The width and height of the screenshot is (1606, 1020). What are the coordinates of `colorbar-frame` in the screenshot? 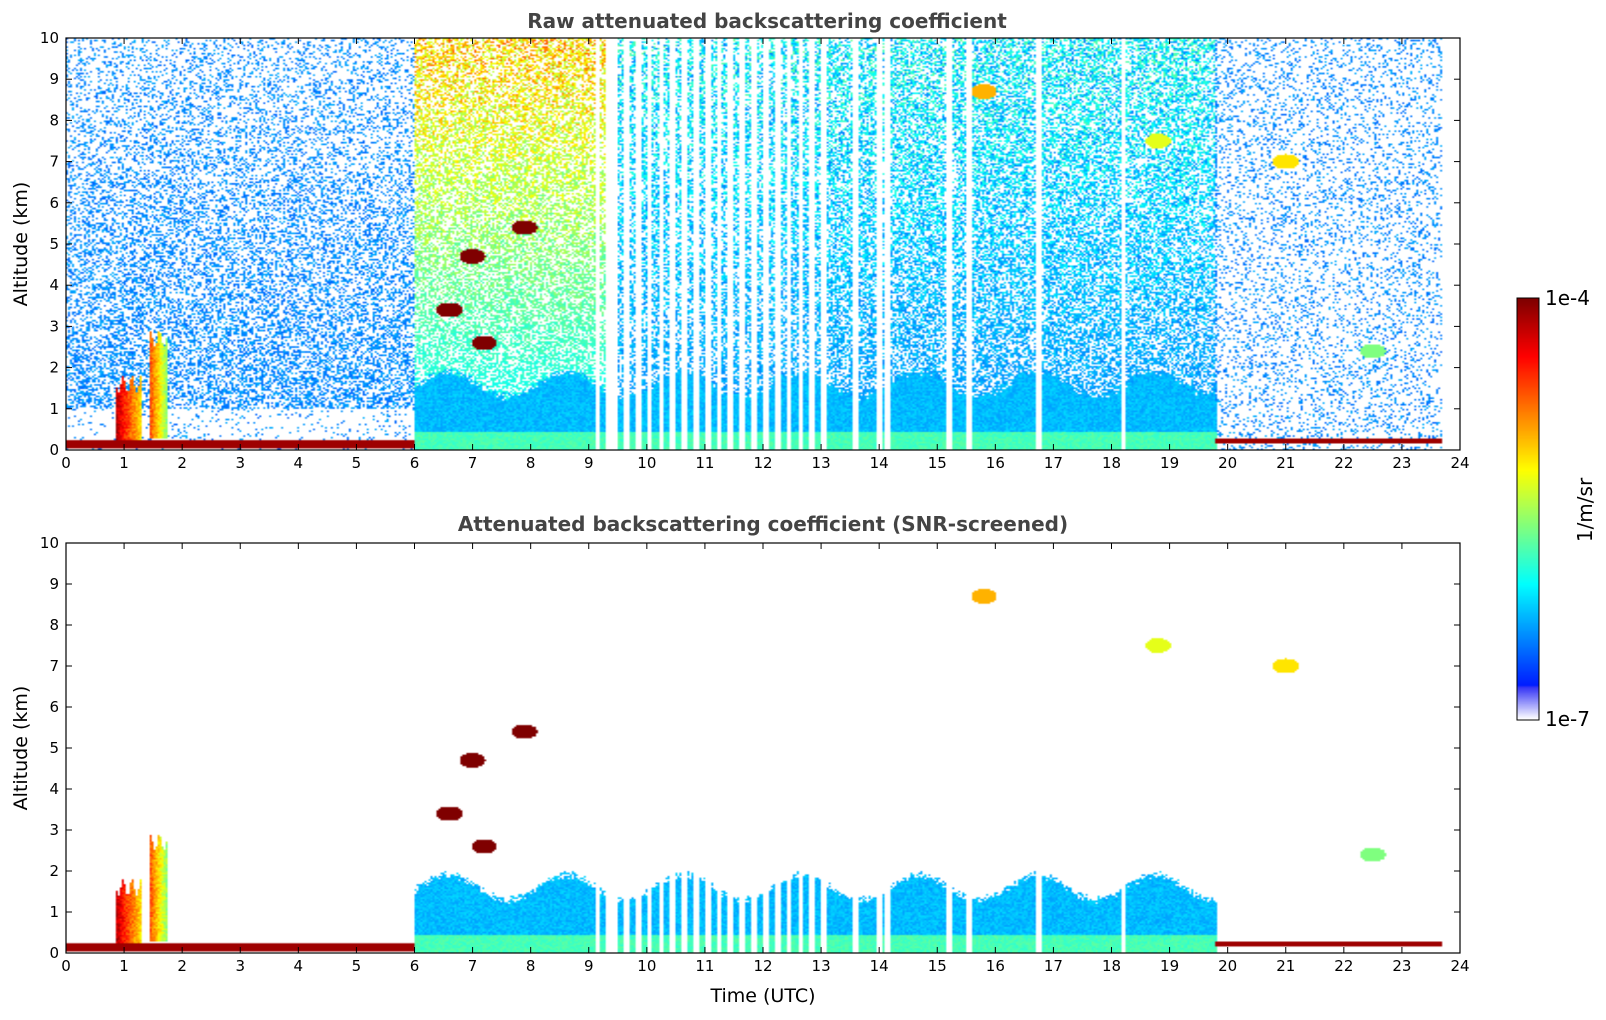 It's located at (1528, 509).